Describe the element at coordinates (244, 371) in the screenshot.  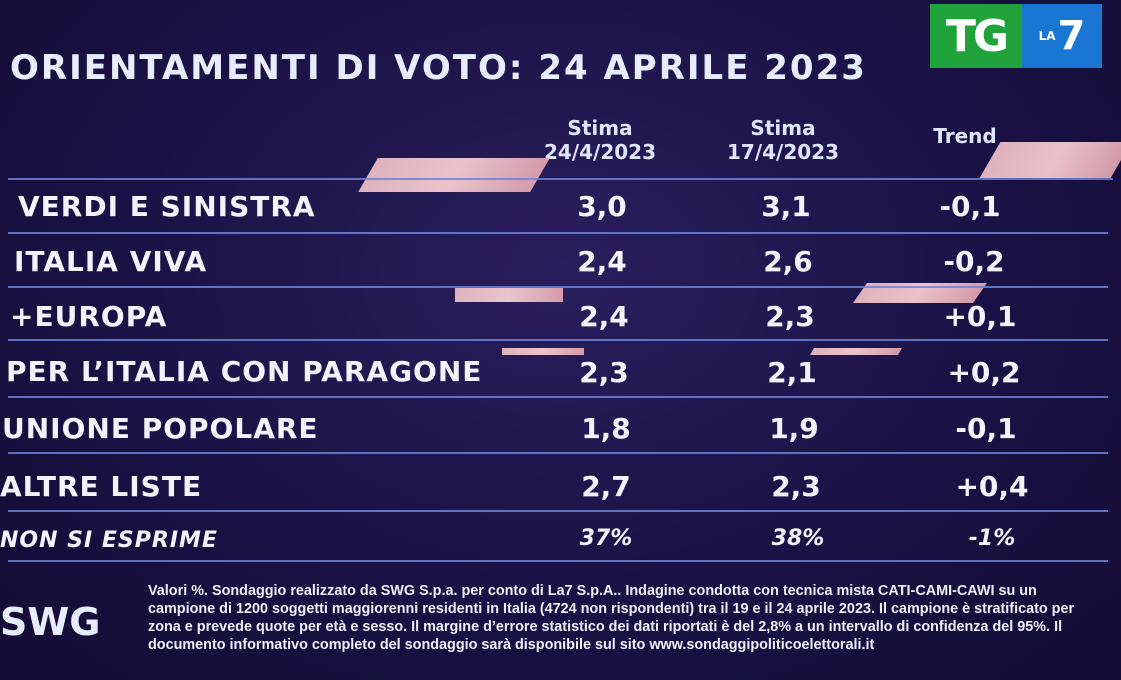
I see `party-name: PER L’ITALIA CON PARAGONE` at that location.